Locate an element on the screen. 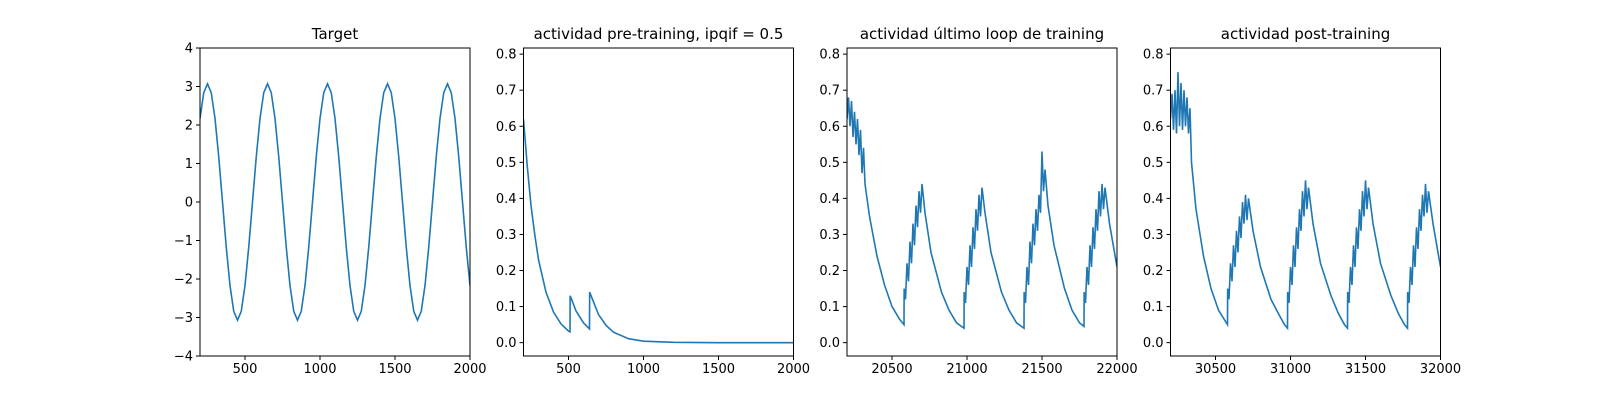 Image resolution: width=1600 pixels, height=400 pixels. y-tick-label: −2 is located at coordinates (183, 280).